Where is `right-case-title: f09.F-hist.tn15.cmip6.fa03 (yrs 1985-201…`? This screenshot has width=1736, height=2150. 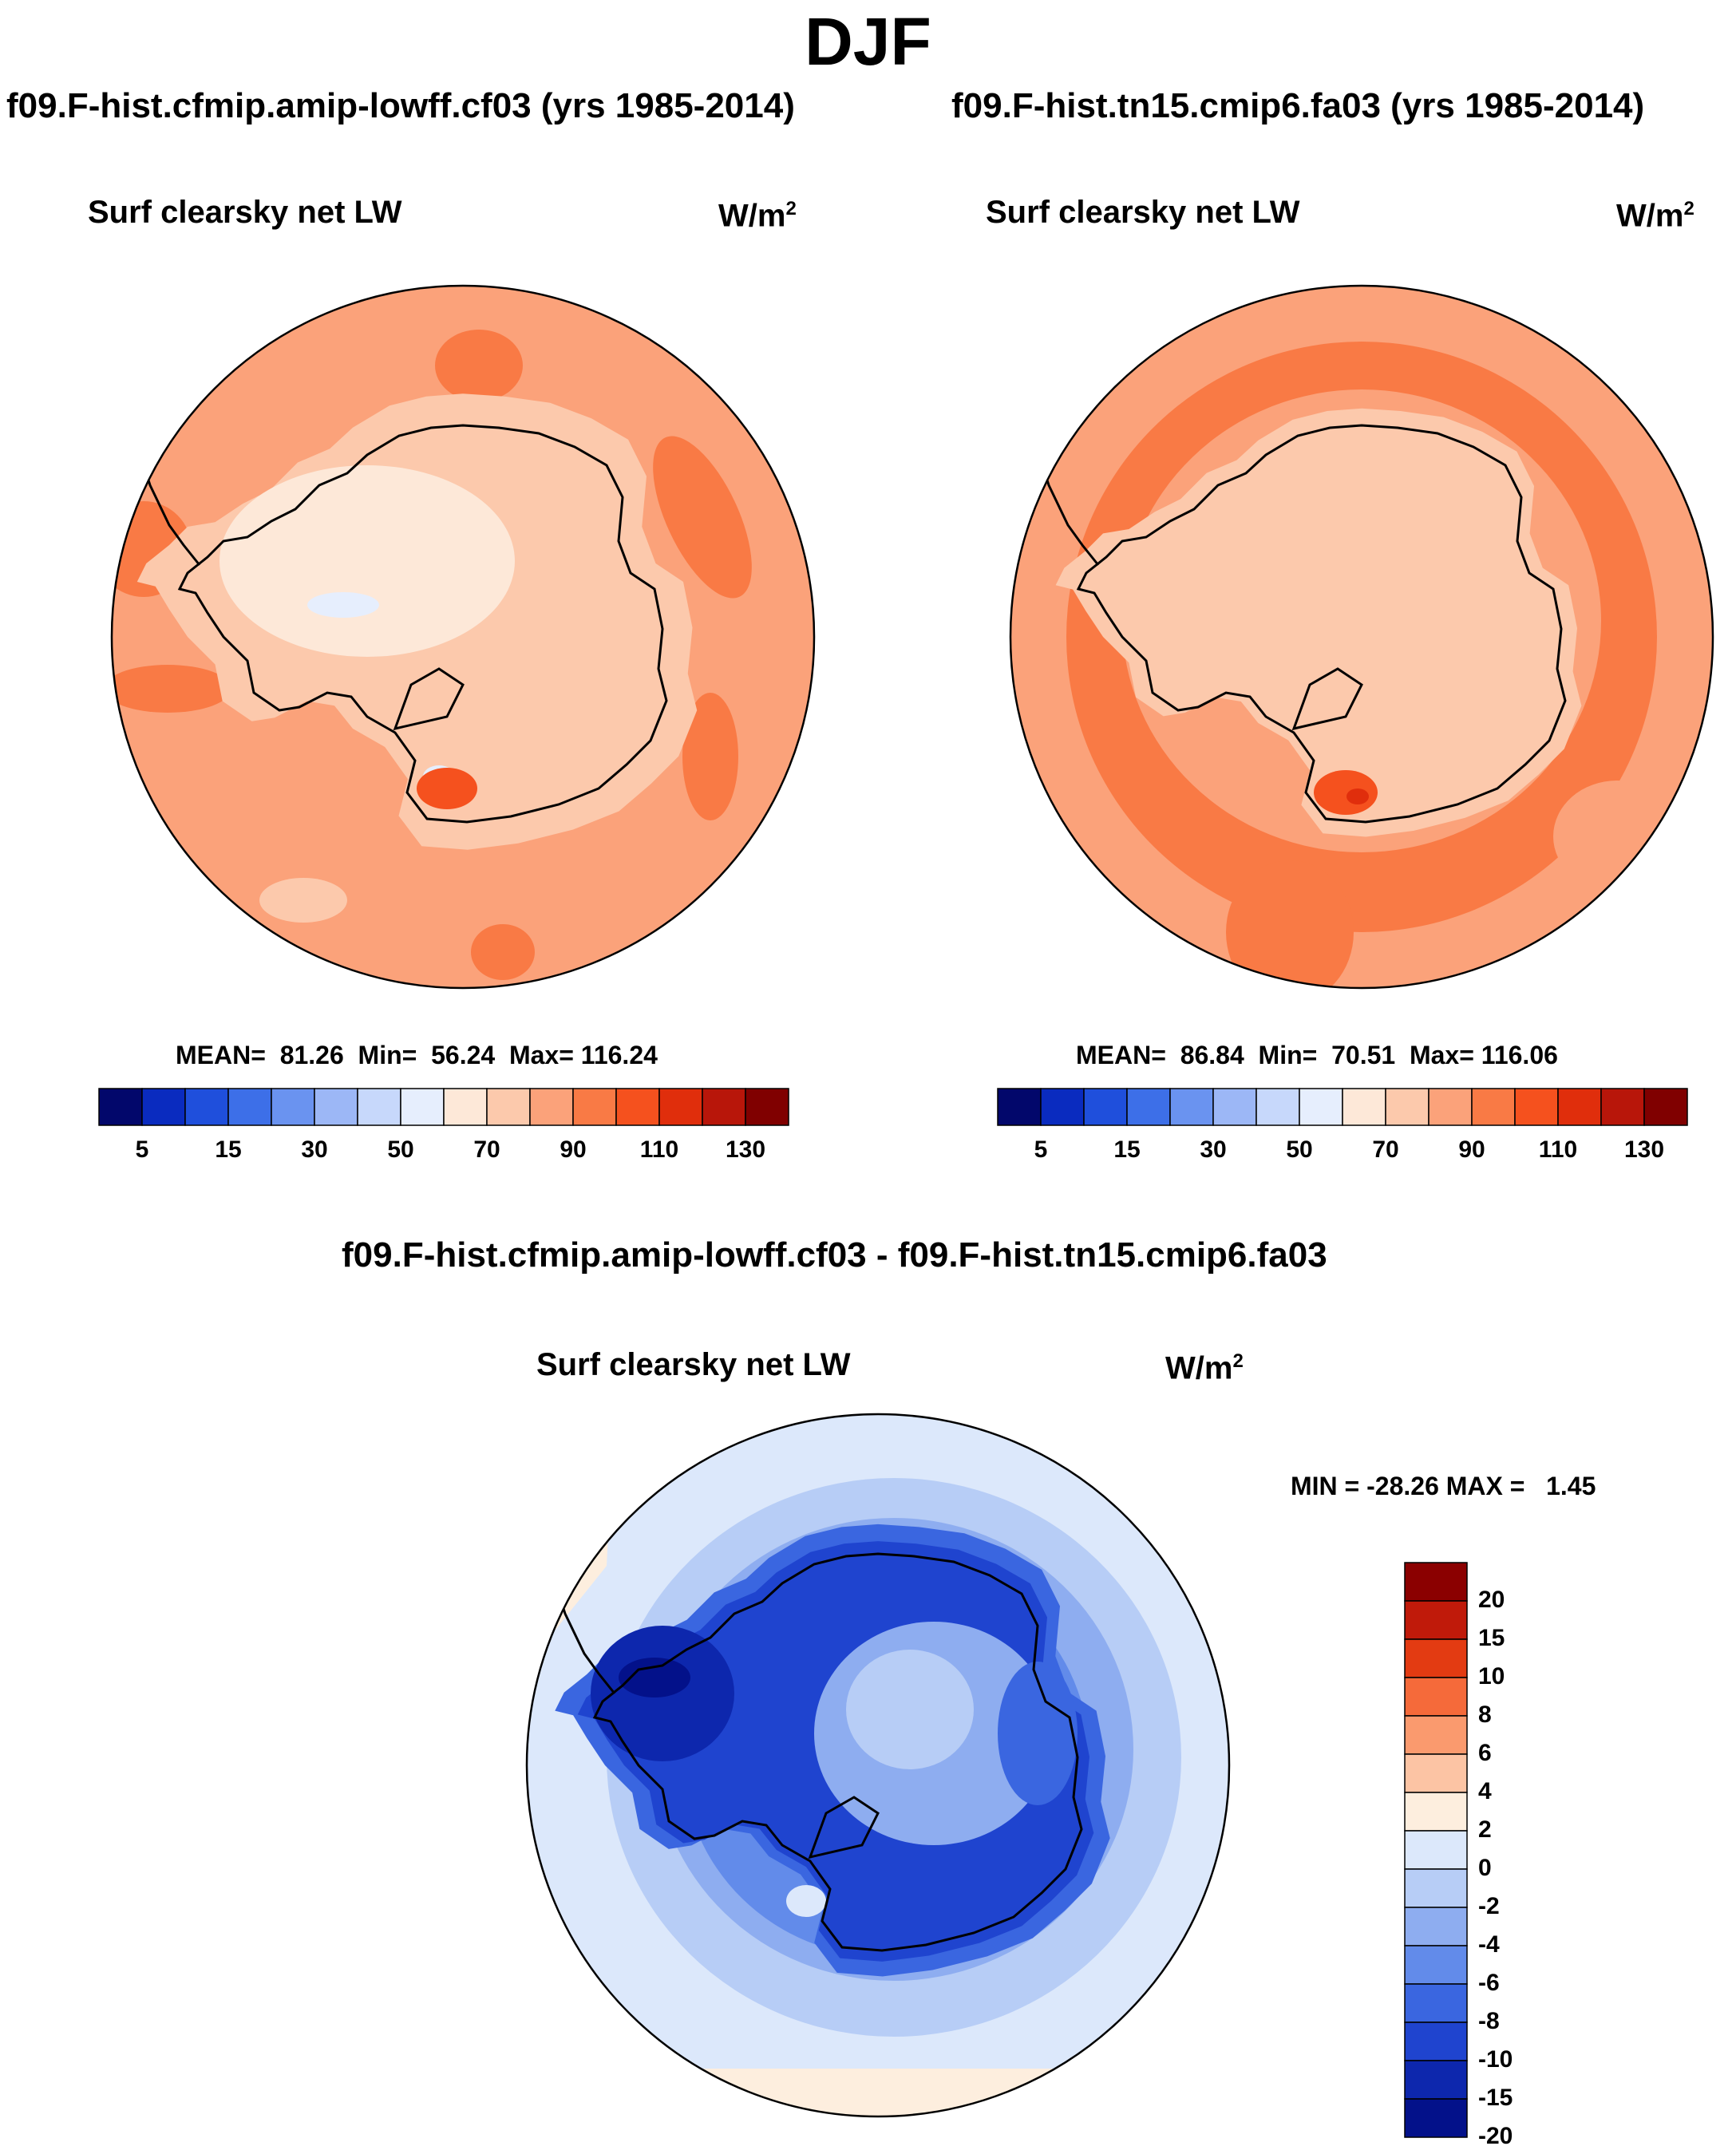
right-case-title: f09.F-hist.tn15.cmip6.fa03 (yrs 1985-201… is located at coordinates (1298, 105).